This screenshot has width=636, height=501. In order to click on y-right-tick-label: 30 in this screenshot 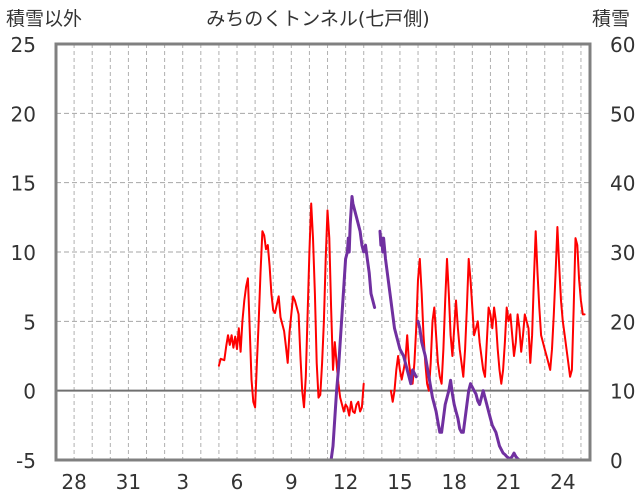, I will do `click(622, 253)`.